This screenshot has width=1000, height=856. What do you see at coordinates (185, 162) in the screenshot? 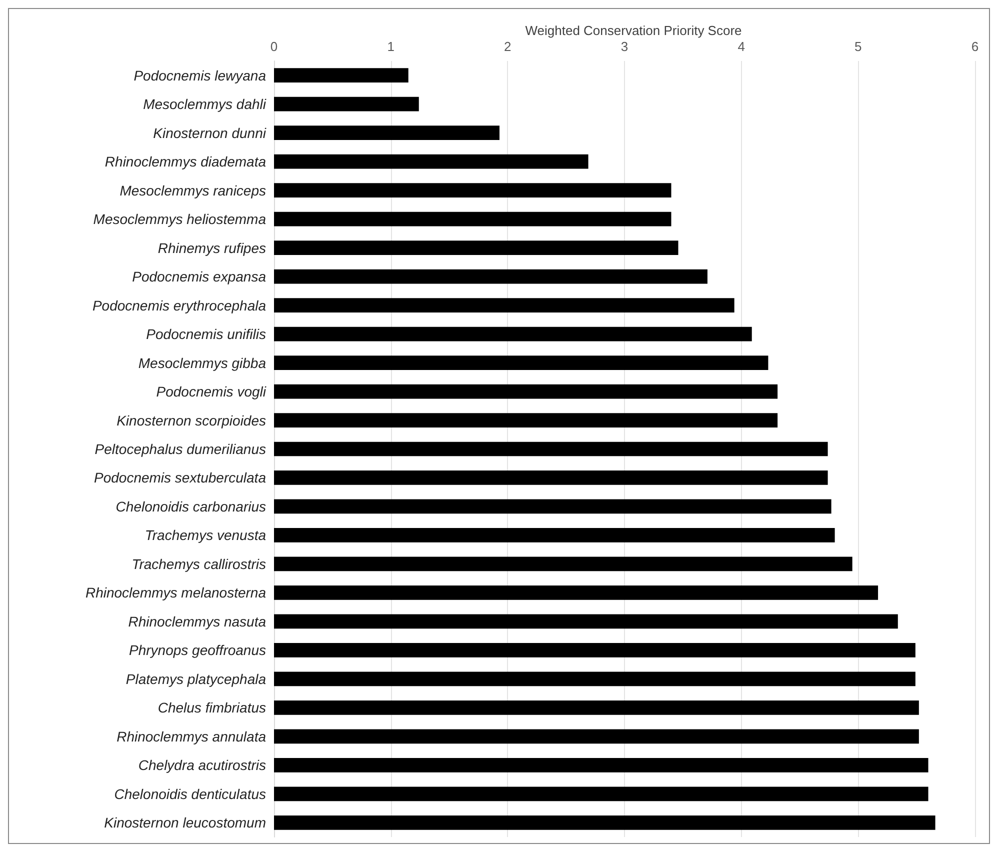
I see `y-tick-label: Rhinoclemmys diademata` at bounding box center [185, 162].